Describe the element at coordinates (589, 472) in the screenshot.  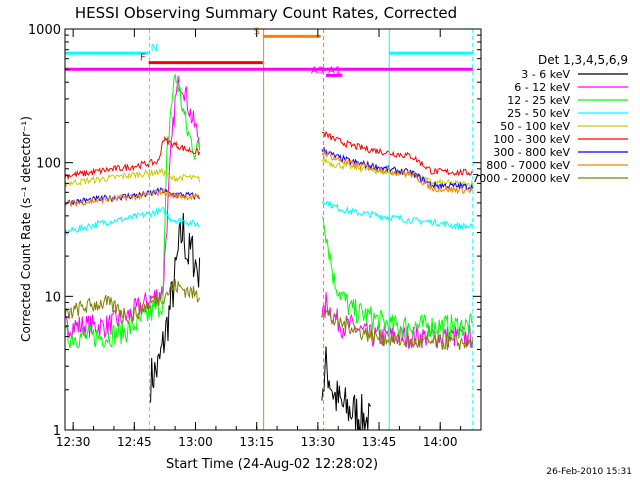
I see `timestamp: 26-Feb-2010 15:31` at that location.